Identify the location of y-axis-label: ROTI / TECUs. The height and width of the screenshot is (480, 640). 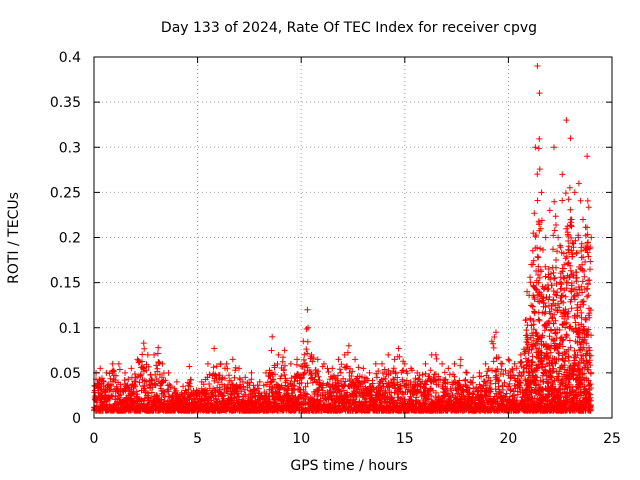
(14, 238).